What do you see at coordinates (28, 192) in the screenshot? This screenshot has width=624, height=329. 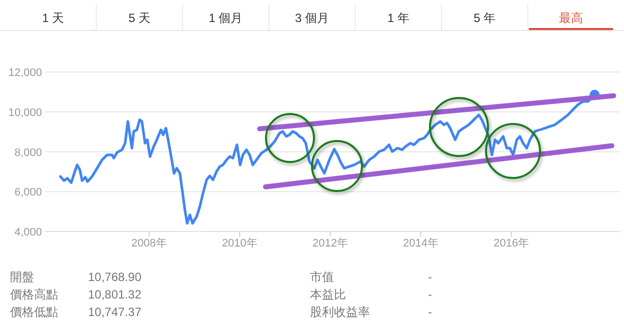 I see `y-tick-label: 6,000` at bounding box center [28, 192].